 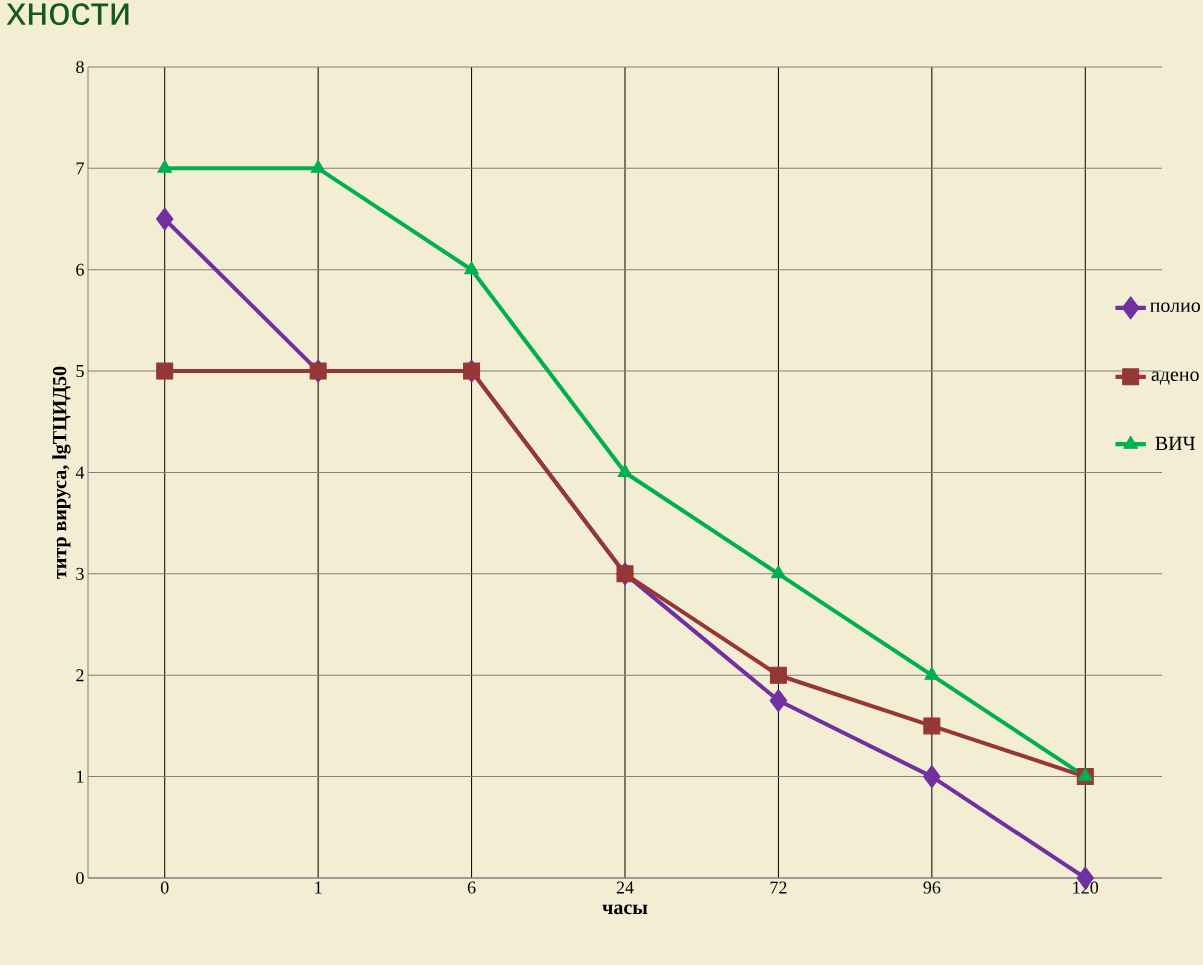 What do you see at coordinates (80, 675) in the screenshot?
I see `y-tick-label: 2` at bounding box center [80, 675].